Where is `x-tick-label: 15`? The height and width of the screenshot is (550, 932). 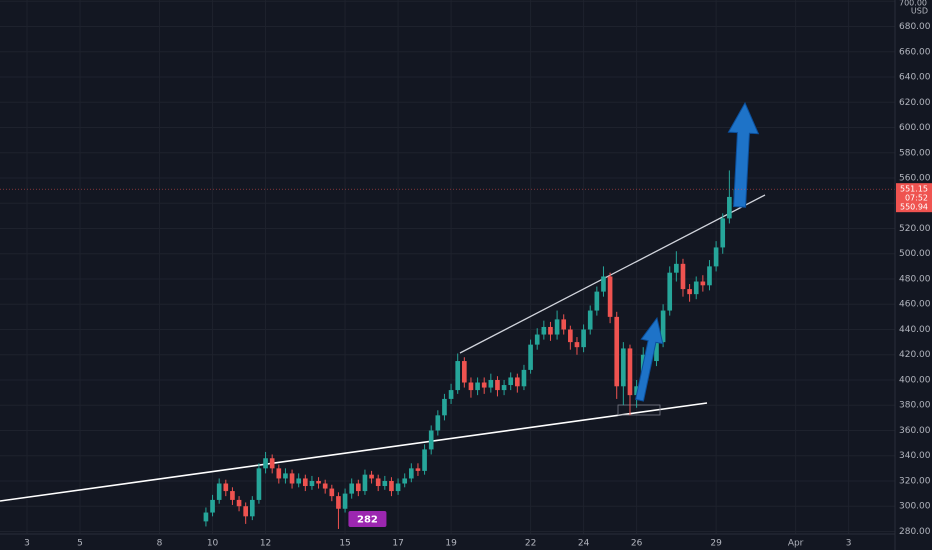
x-tick-label: 15 is located at coordinates (344, 544).